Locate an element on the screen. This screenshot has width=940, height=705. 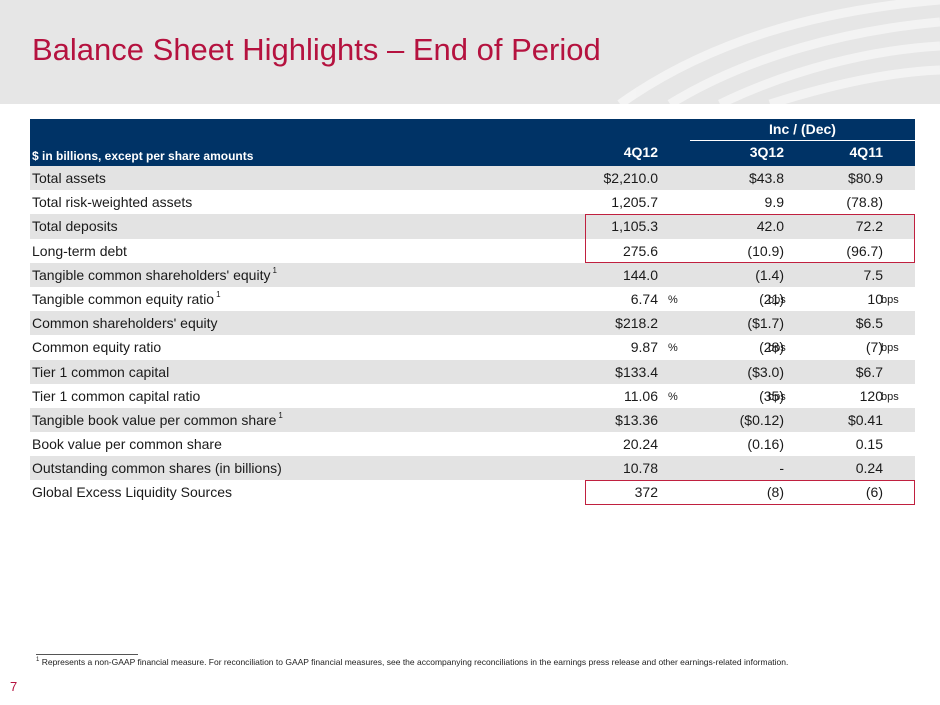
value-3q12-change: (0.16) is located at coordinates (765, 444).